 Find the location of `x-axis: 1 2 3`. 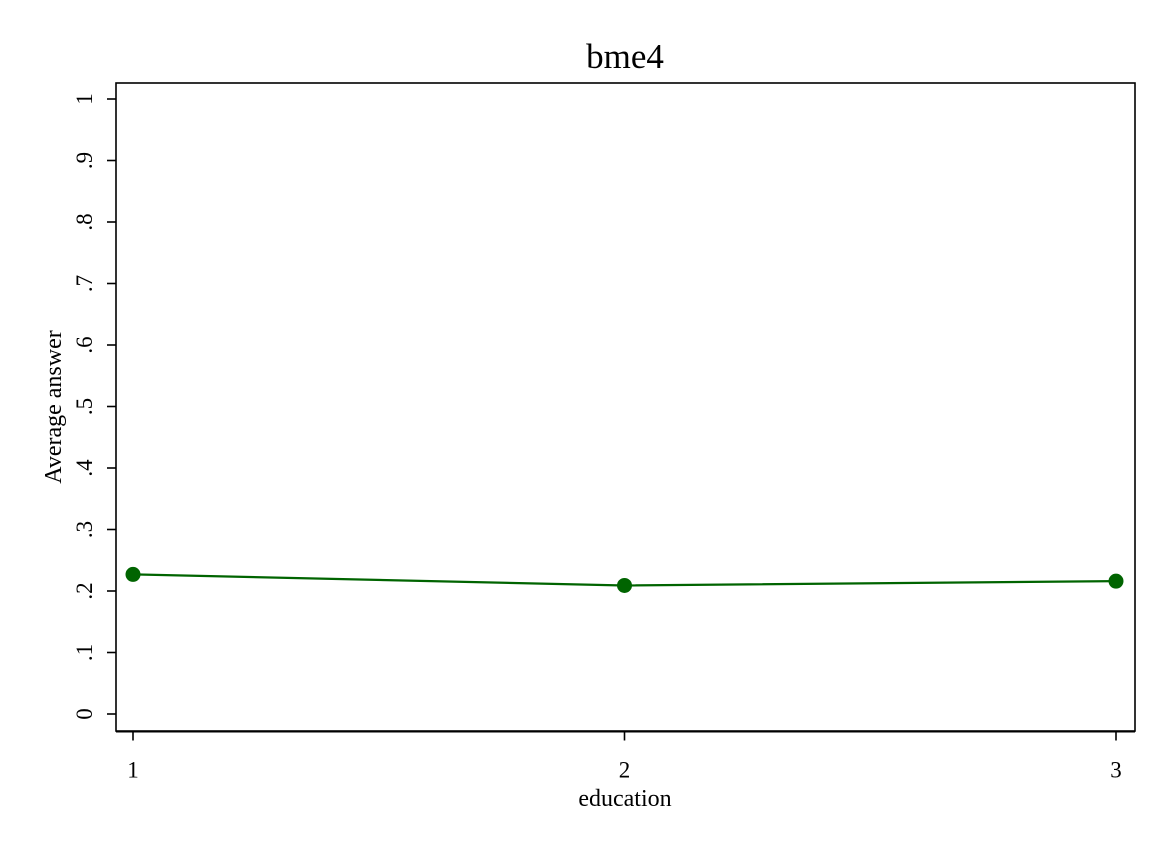

x-axis: 1 2 3 is located at coordinates (624, 757).